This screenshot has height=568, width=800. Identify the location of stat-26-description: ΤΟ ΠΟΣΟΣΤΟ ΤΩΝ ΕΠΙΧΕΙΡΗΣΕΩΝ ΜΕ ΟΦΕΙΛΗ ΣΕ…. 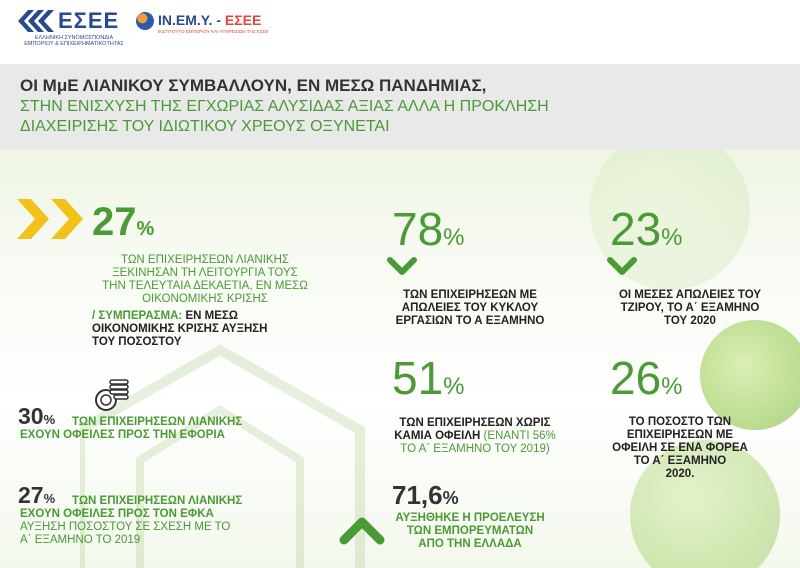
(680, 448).